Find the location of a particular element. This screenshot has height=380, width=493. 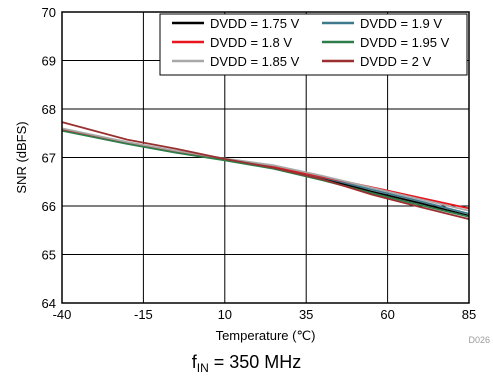

figure-id-label: D026 is located at coordinates (479, 340).